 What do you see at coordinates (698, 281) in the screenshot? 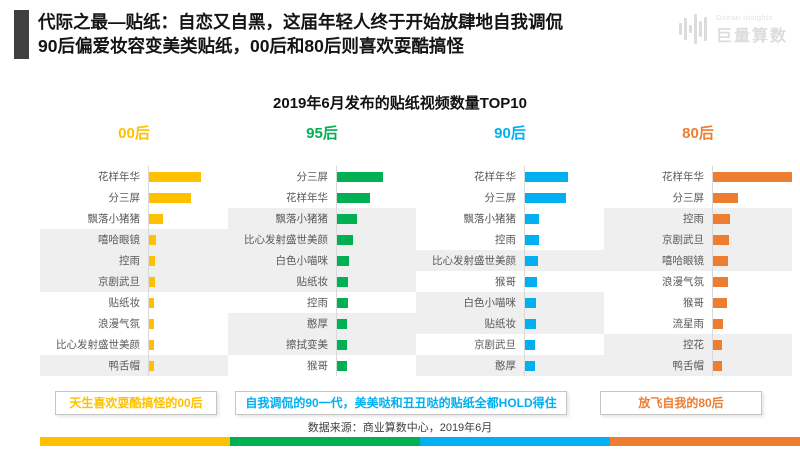
I see `sticker-row: 浪漫气氛` at bounding box center [698, 281].